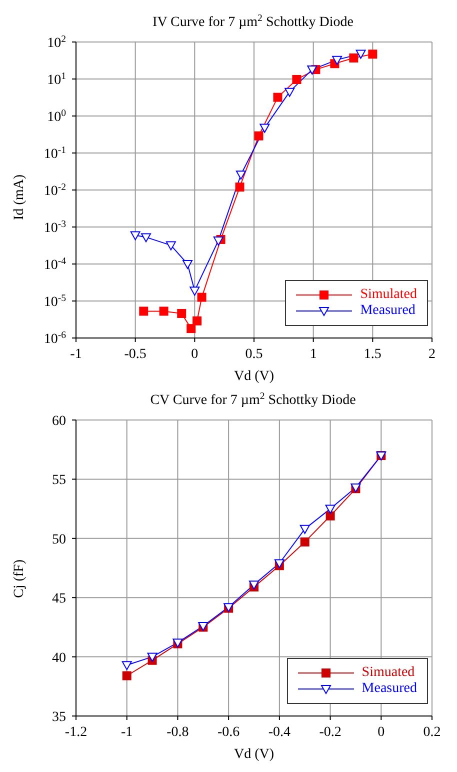 This screenshot has height=772, width=457. What do you see at coordinates (56, 42) in the screenshot?
I see `y-tick-label: 10$^{2}$` at bounding box center [56, 42].